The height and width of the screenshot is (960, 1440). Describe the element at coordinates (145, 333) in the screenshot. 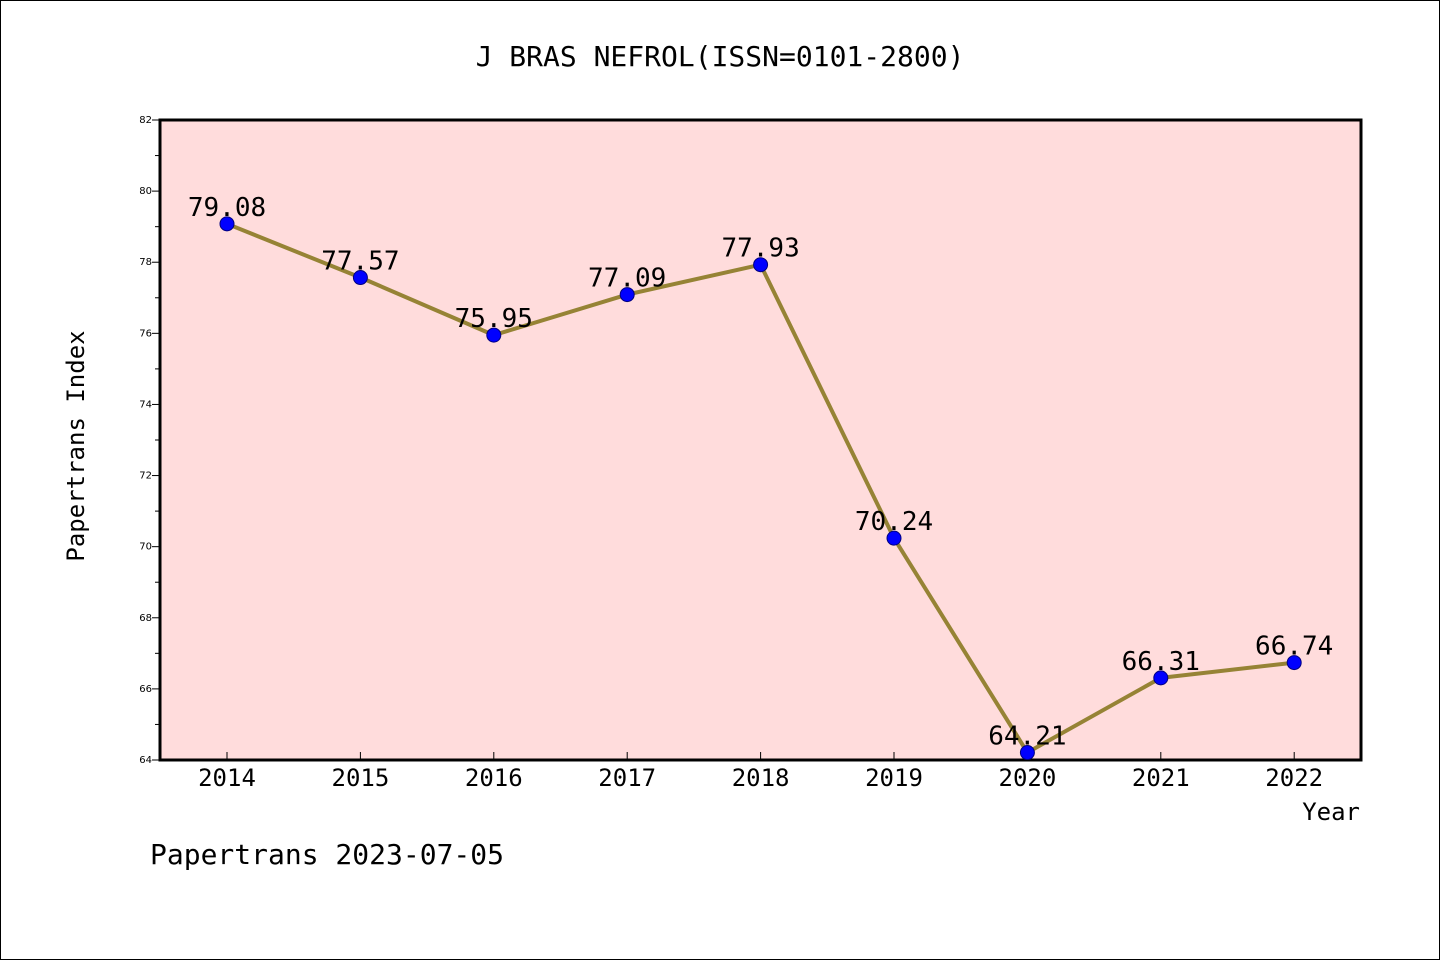

I see `y-tick-label: 76` at that location.